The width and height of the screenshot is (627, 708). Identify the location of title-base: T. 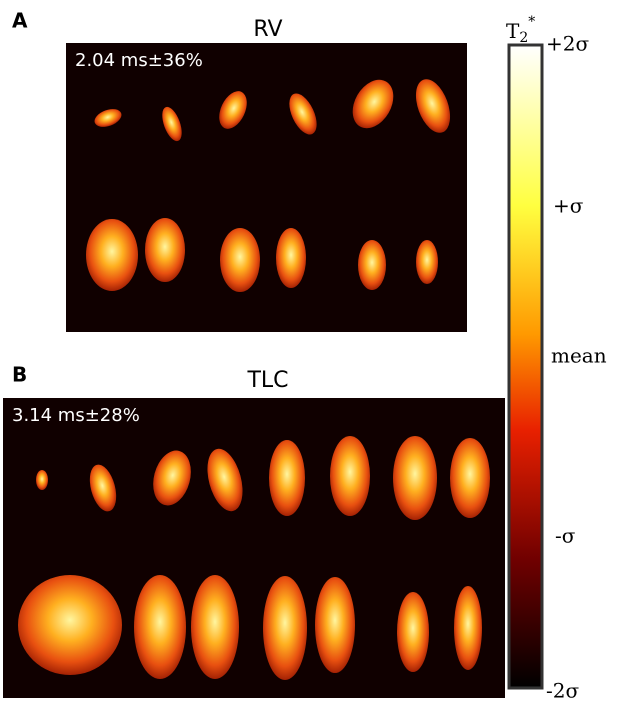
(513, 31).